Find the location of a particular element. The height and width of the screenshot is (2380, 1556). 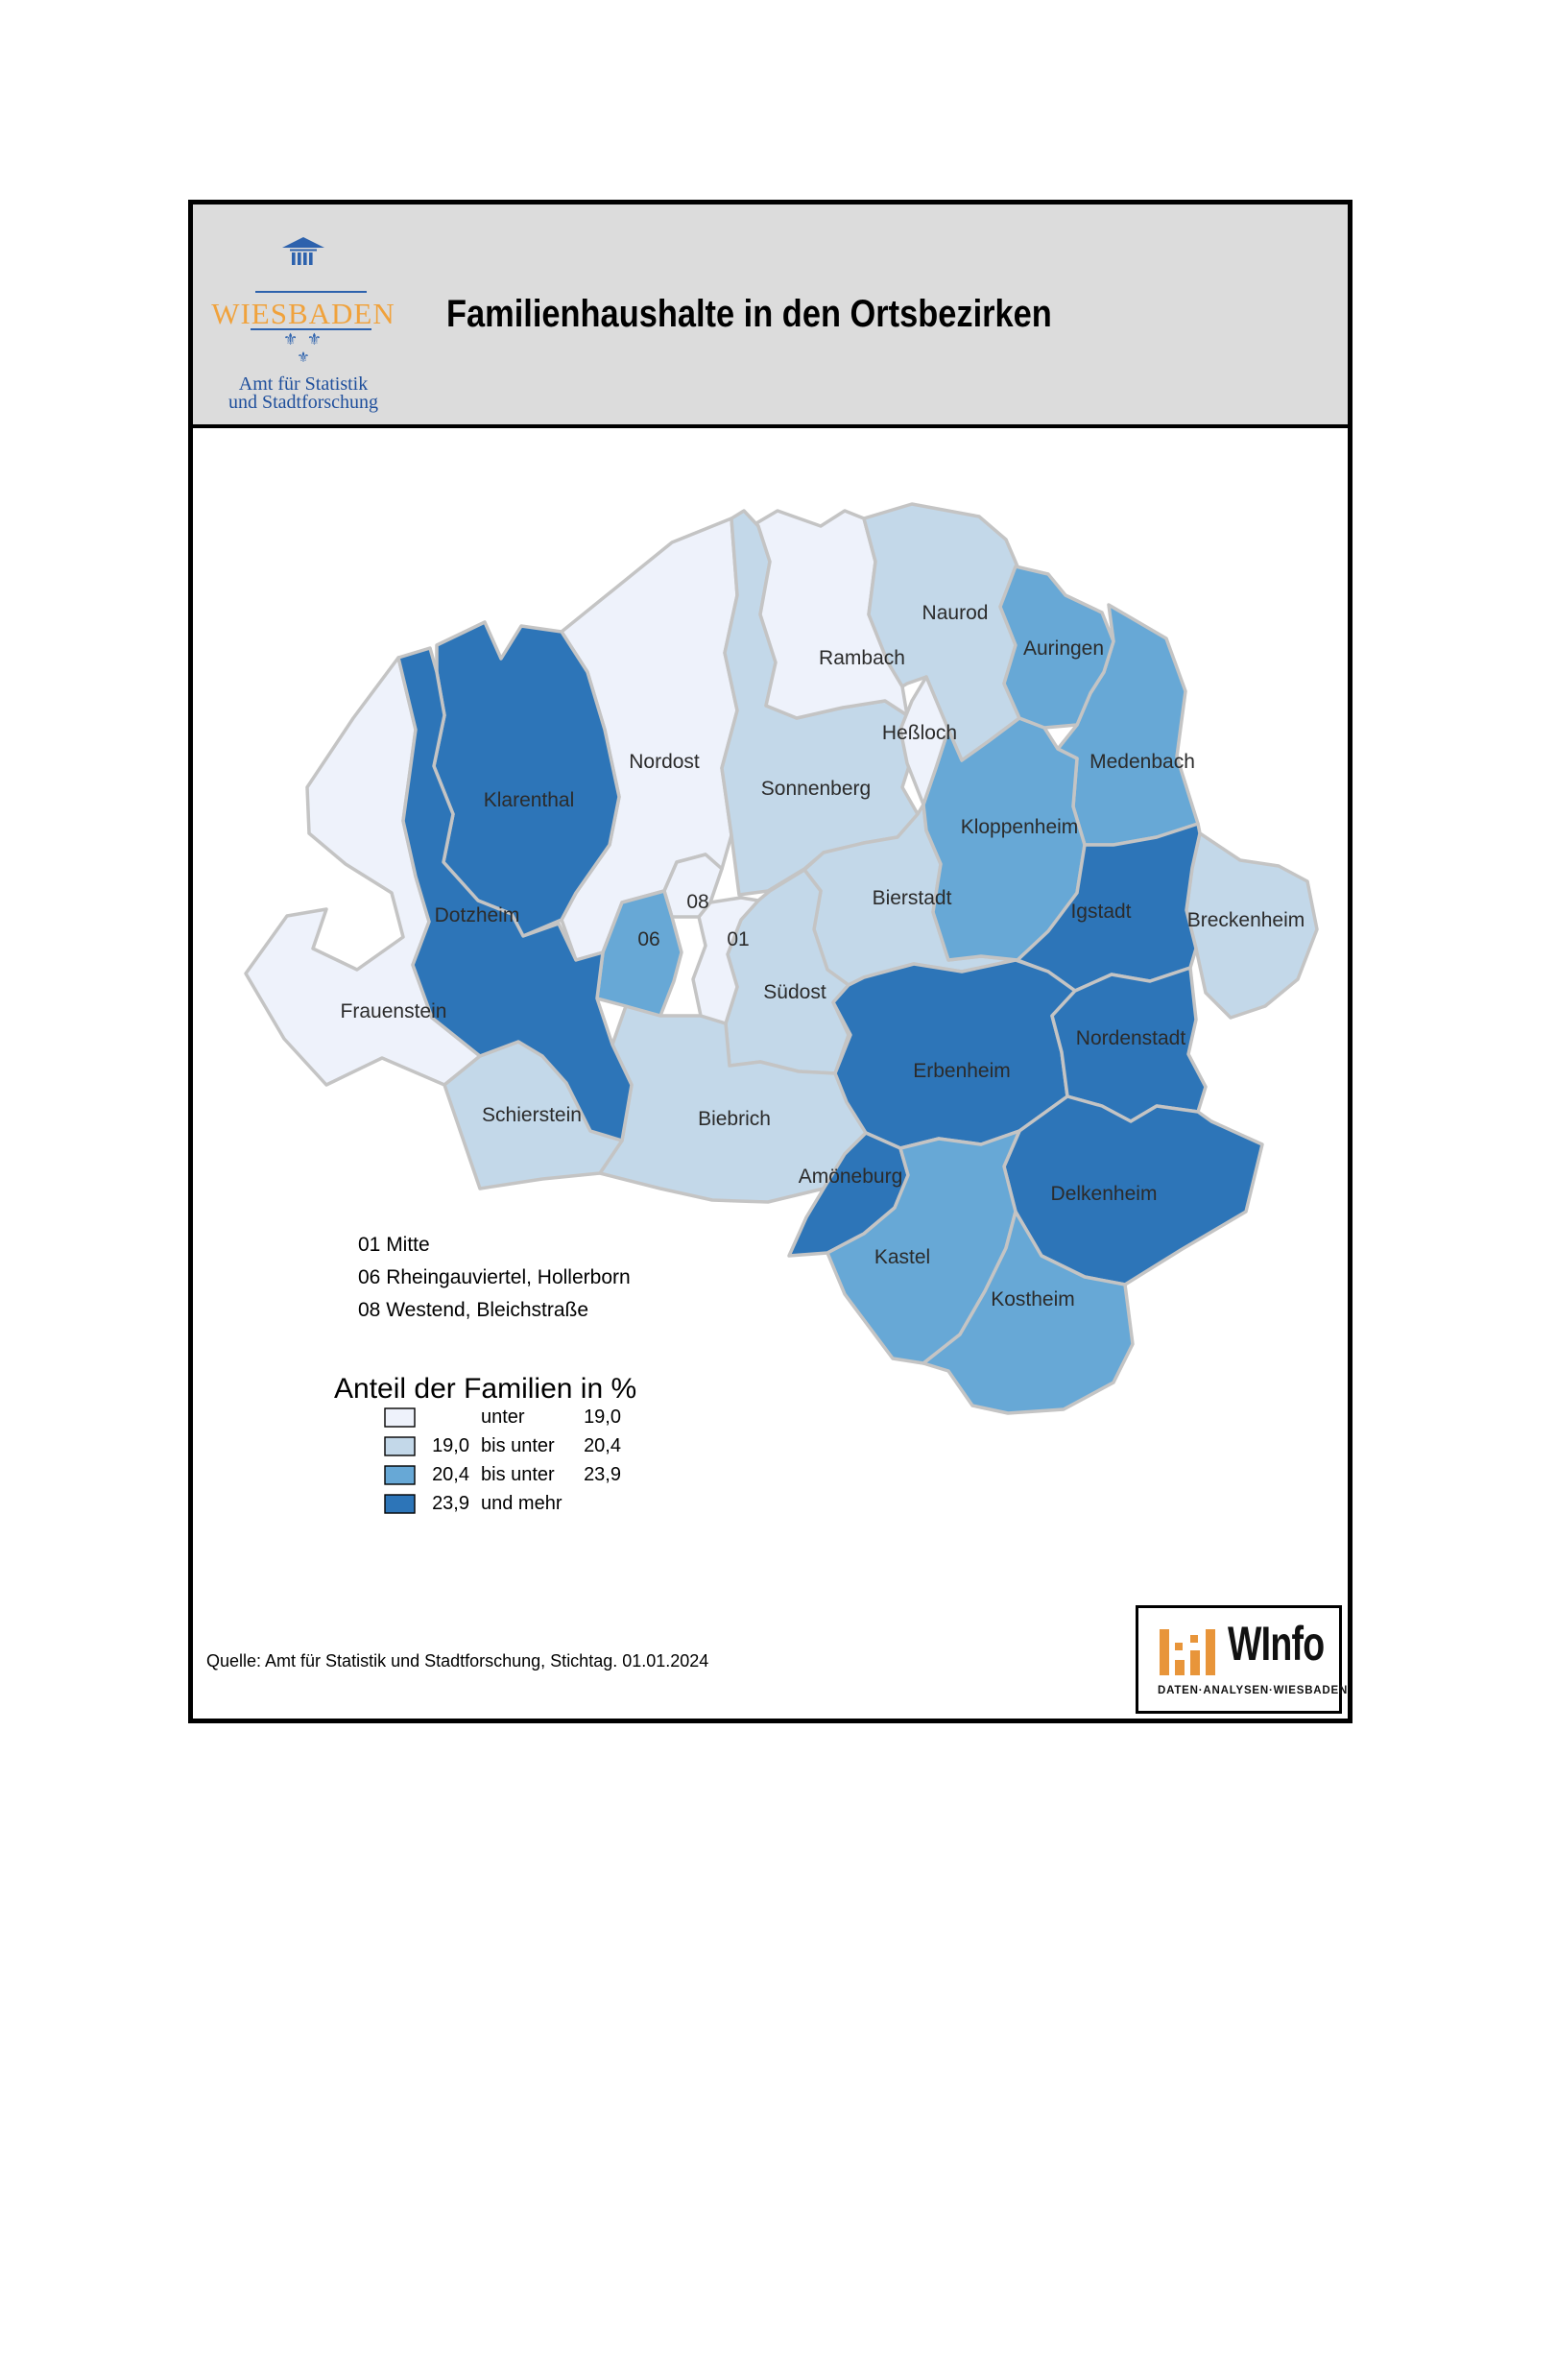

legend-min: 23,9 is located at coordinates (451, 1503).